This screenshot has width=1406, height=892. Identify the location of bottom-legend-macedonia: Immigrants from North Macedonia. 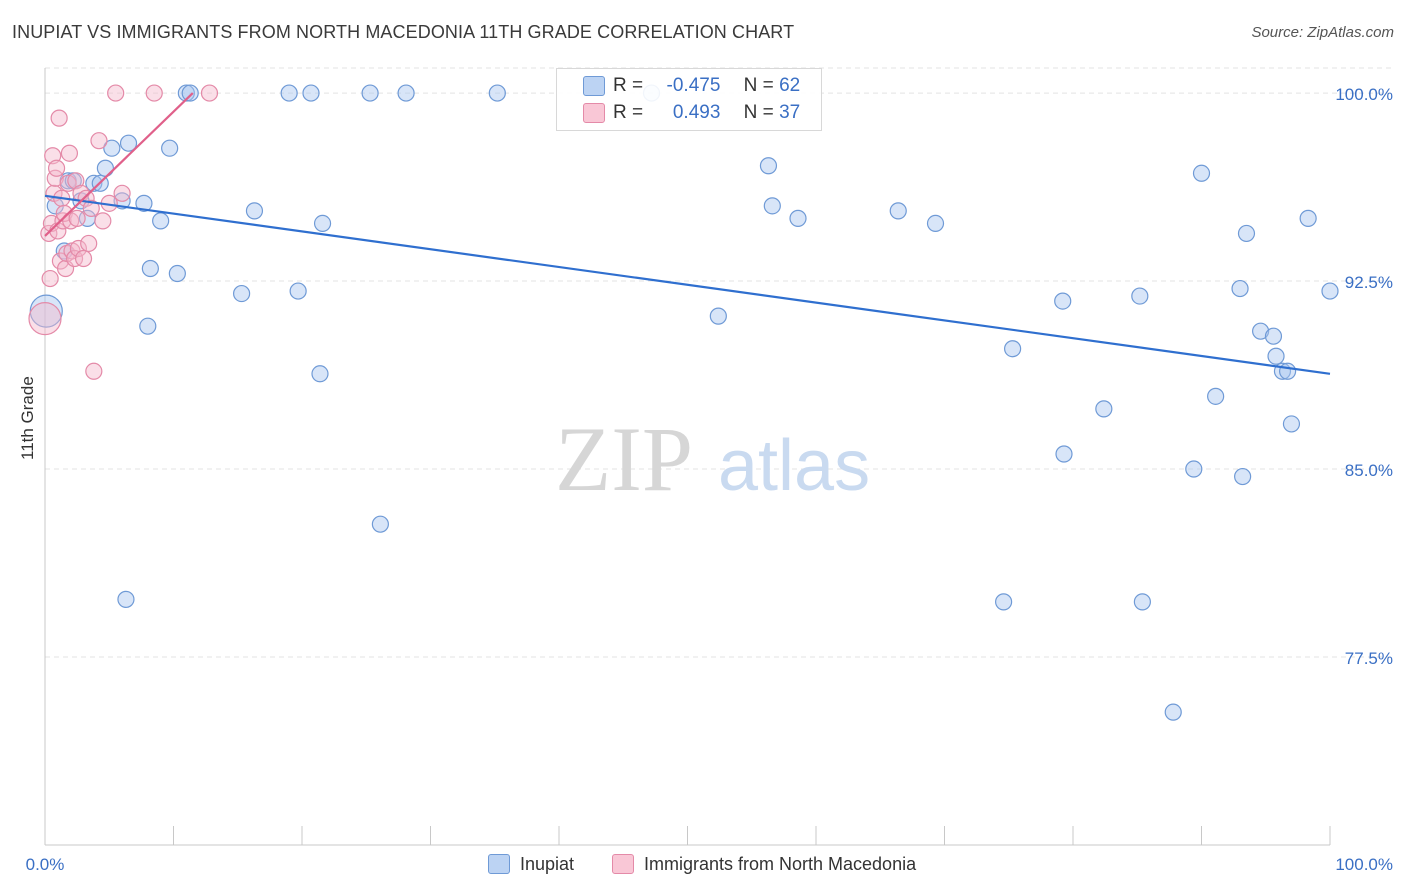
(764, 864).